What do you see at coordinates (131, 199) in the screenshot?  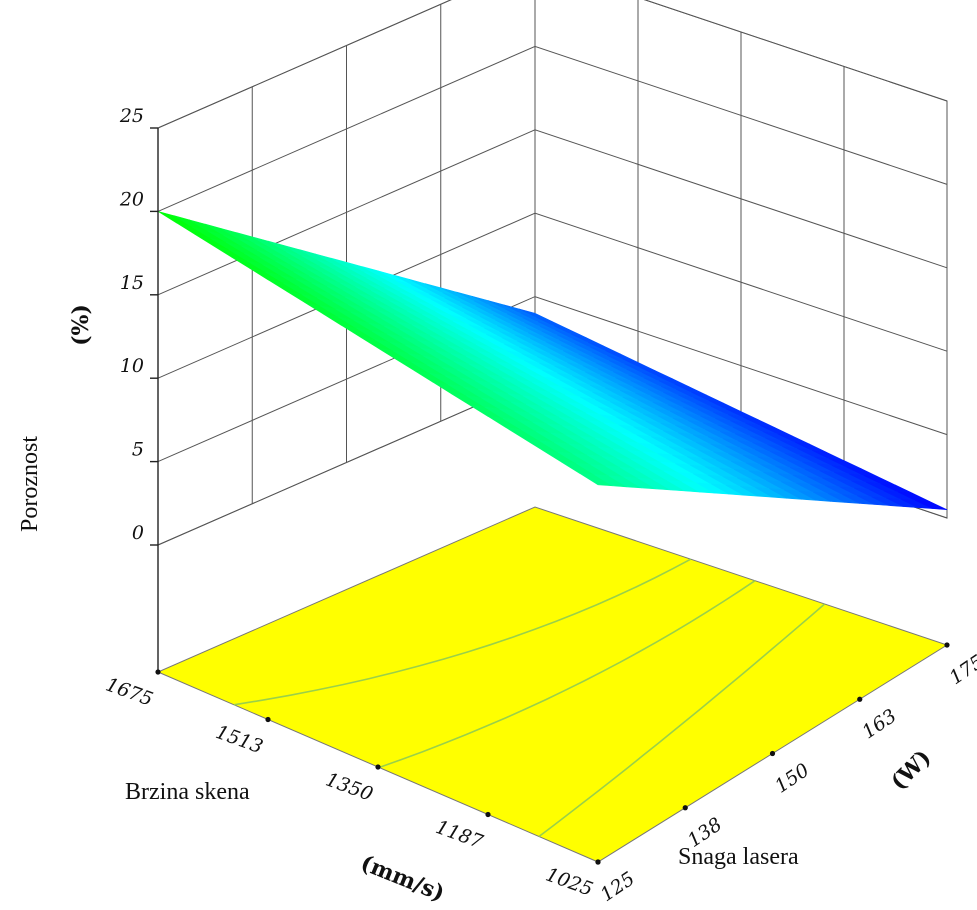 I see `z-tick-label: 20` at bounding box center [131, 199].